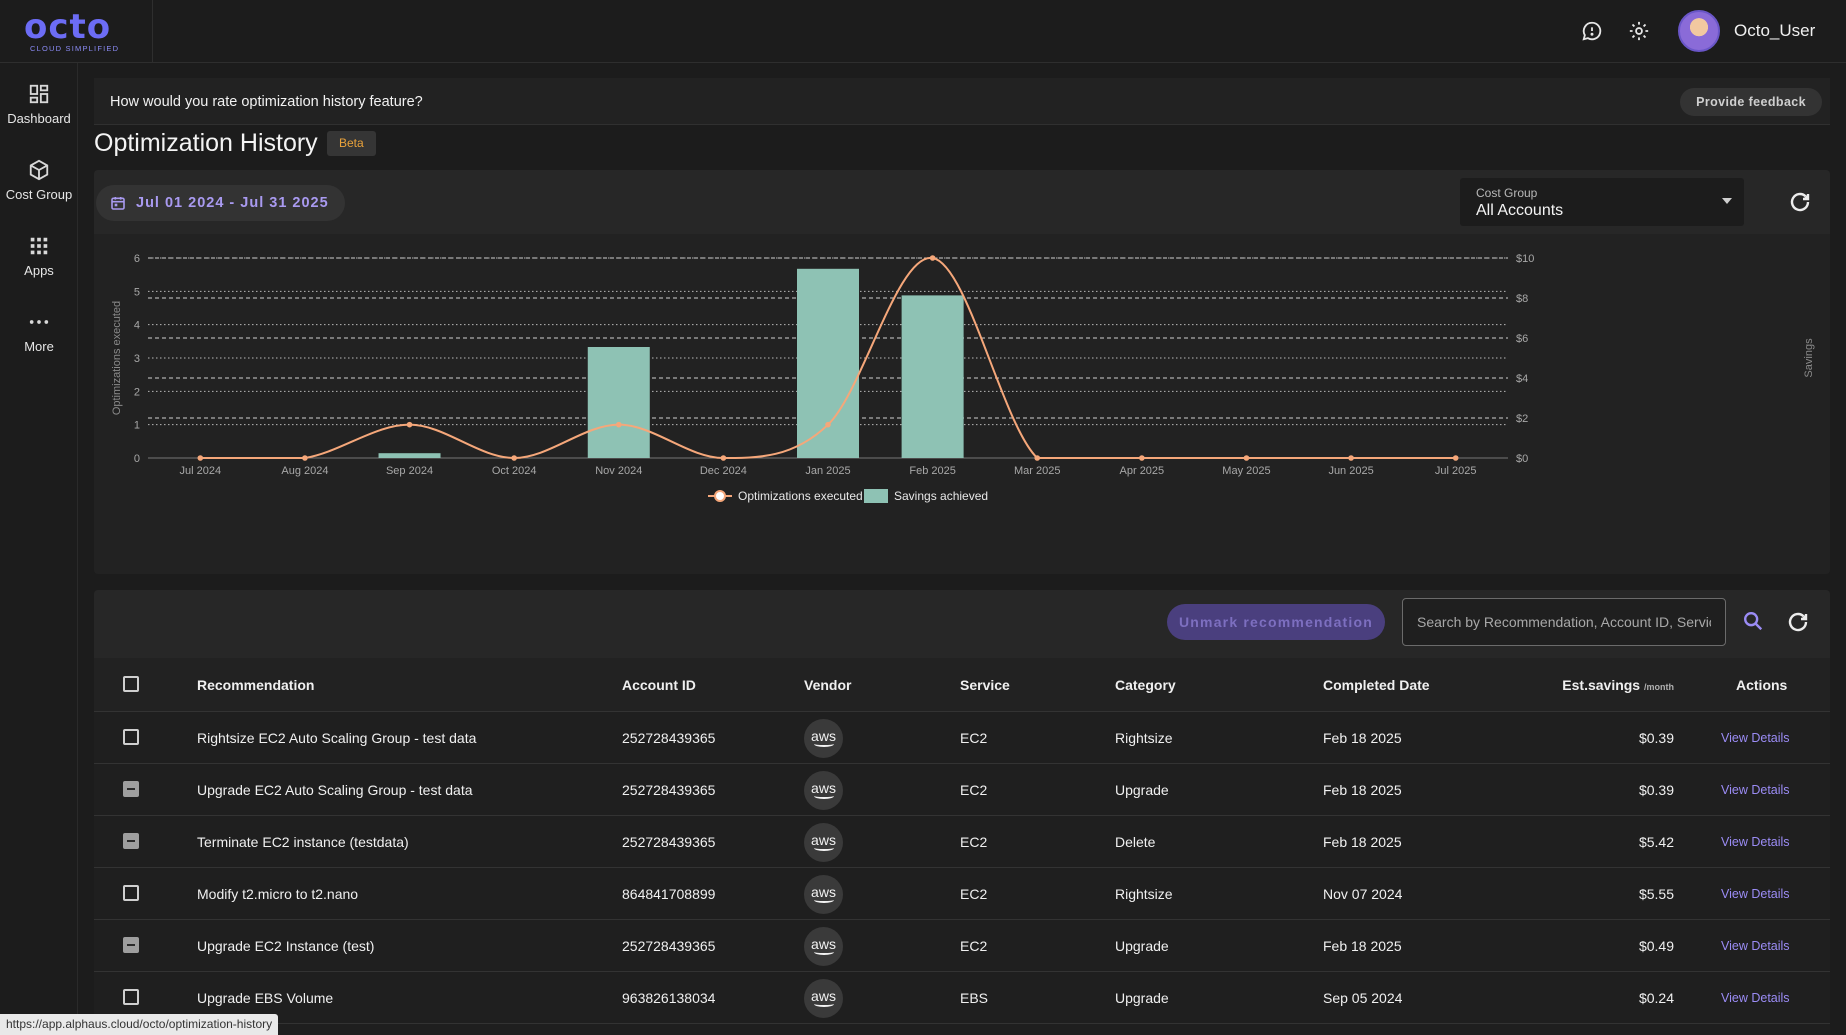 Image resolution: width=1846 pixels, height=1035 pixels. I want to click on octo-logo: octo CLOUD SIMPLIFIED, so click(89, 32).